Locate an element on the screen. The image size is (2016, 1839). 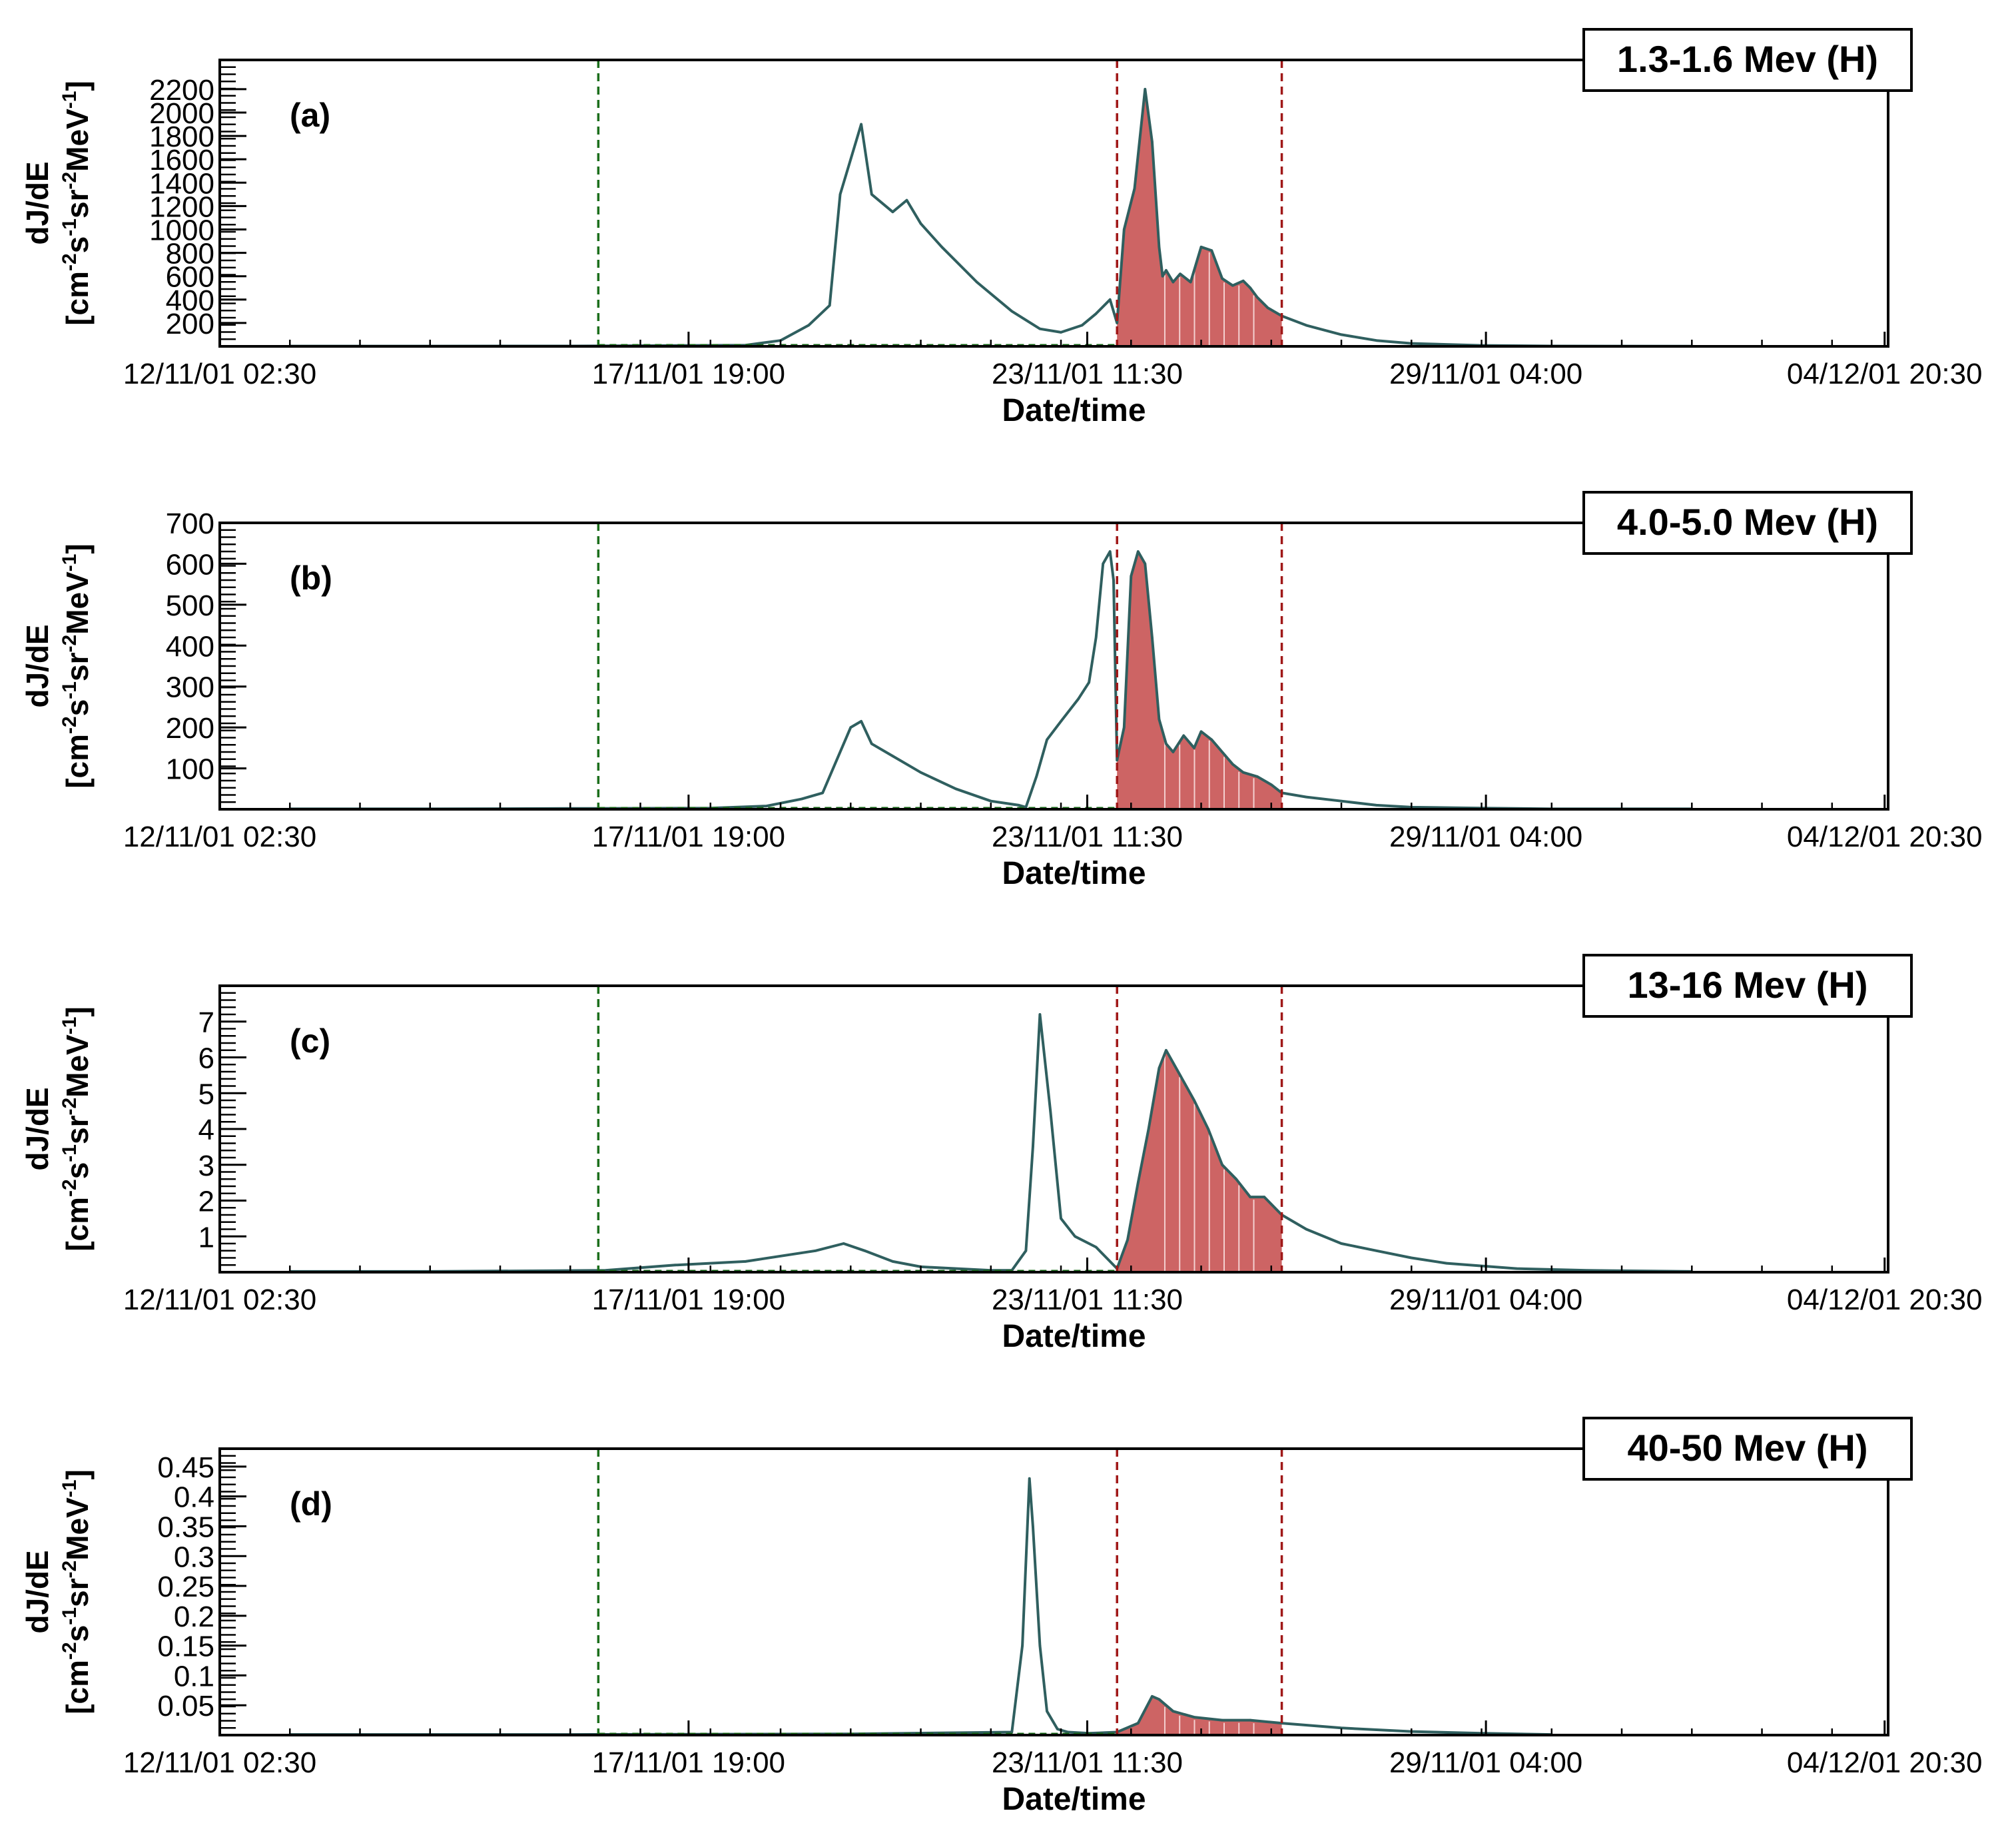
y-tick-label: 0.05 is located at coordinates (185, 1706).